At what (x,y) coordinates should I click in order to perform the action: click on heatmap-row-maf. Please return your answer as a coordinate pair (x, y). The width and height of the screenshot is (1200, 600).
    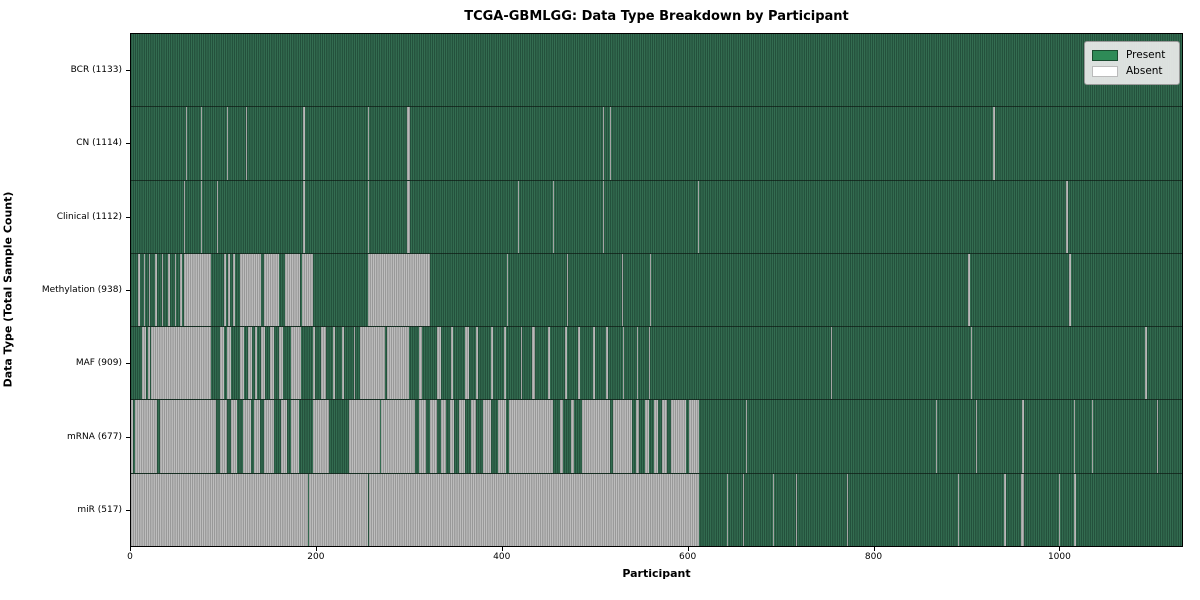
    Looking at the image, I should click on (656, 364).